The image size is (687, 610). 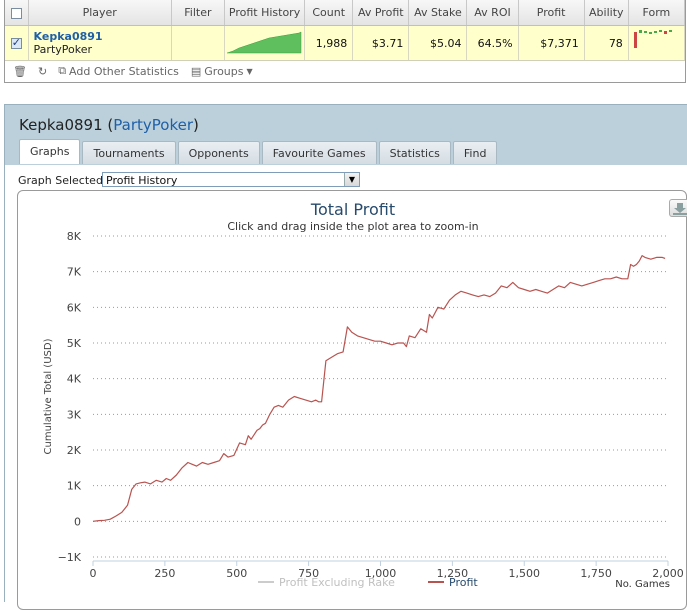 What do you see at coordinates (62, 180) in the screenshot?
I see `graph-selected-label: Graph Selected:` at bounding box center [62, 180].